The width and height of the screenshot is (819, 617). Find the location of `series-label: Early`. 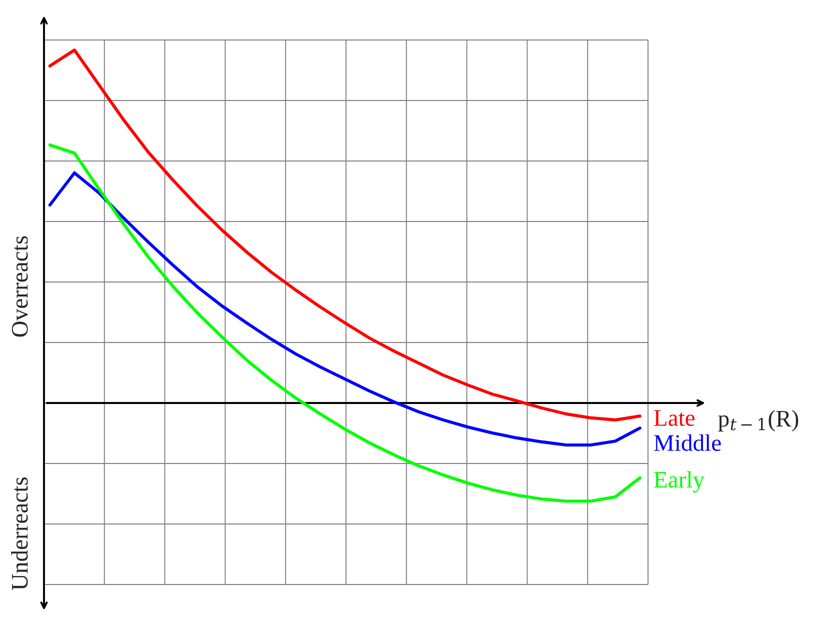

series-label: Early is located at coordinates (679, 482).